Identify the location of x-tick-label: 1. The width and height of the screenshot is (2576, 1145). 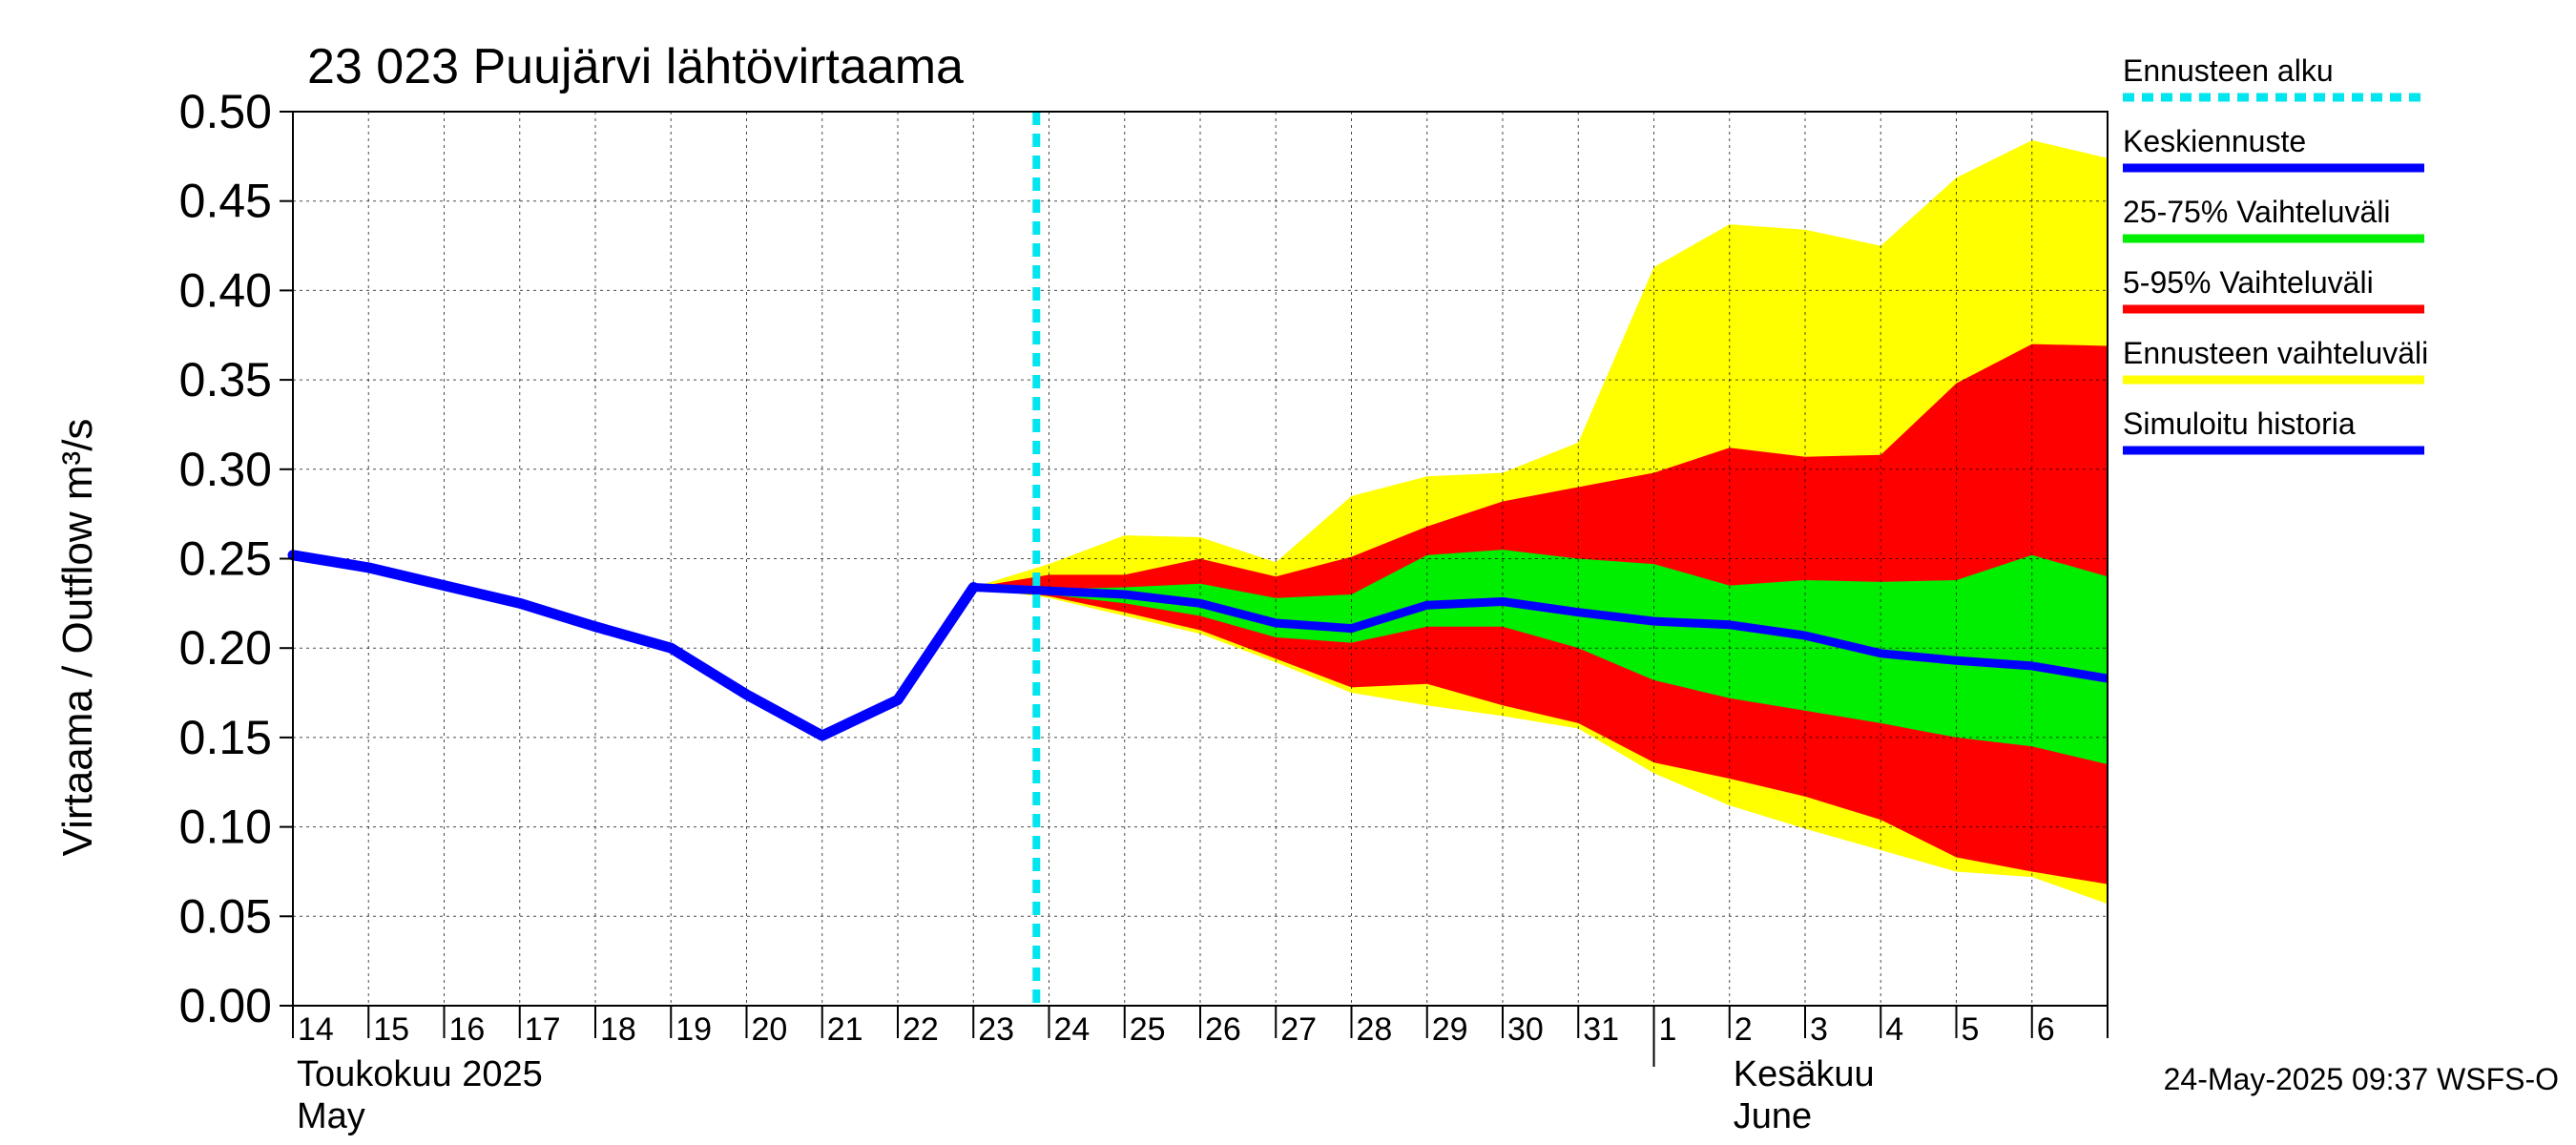
(1668, 1029).